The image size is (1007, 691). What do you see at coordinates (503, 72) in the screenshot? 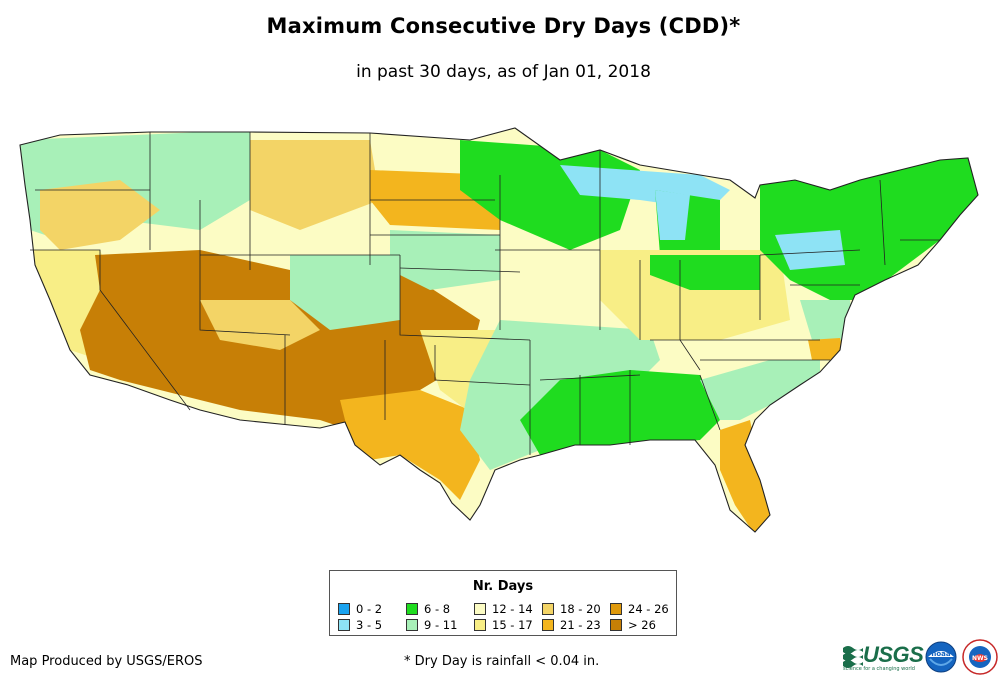
I see `map-subtitle: in past 30 days, as of Jan 01, 2018` at bounding box center [503, 72].